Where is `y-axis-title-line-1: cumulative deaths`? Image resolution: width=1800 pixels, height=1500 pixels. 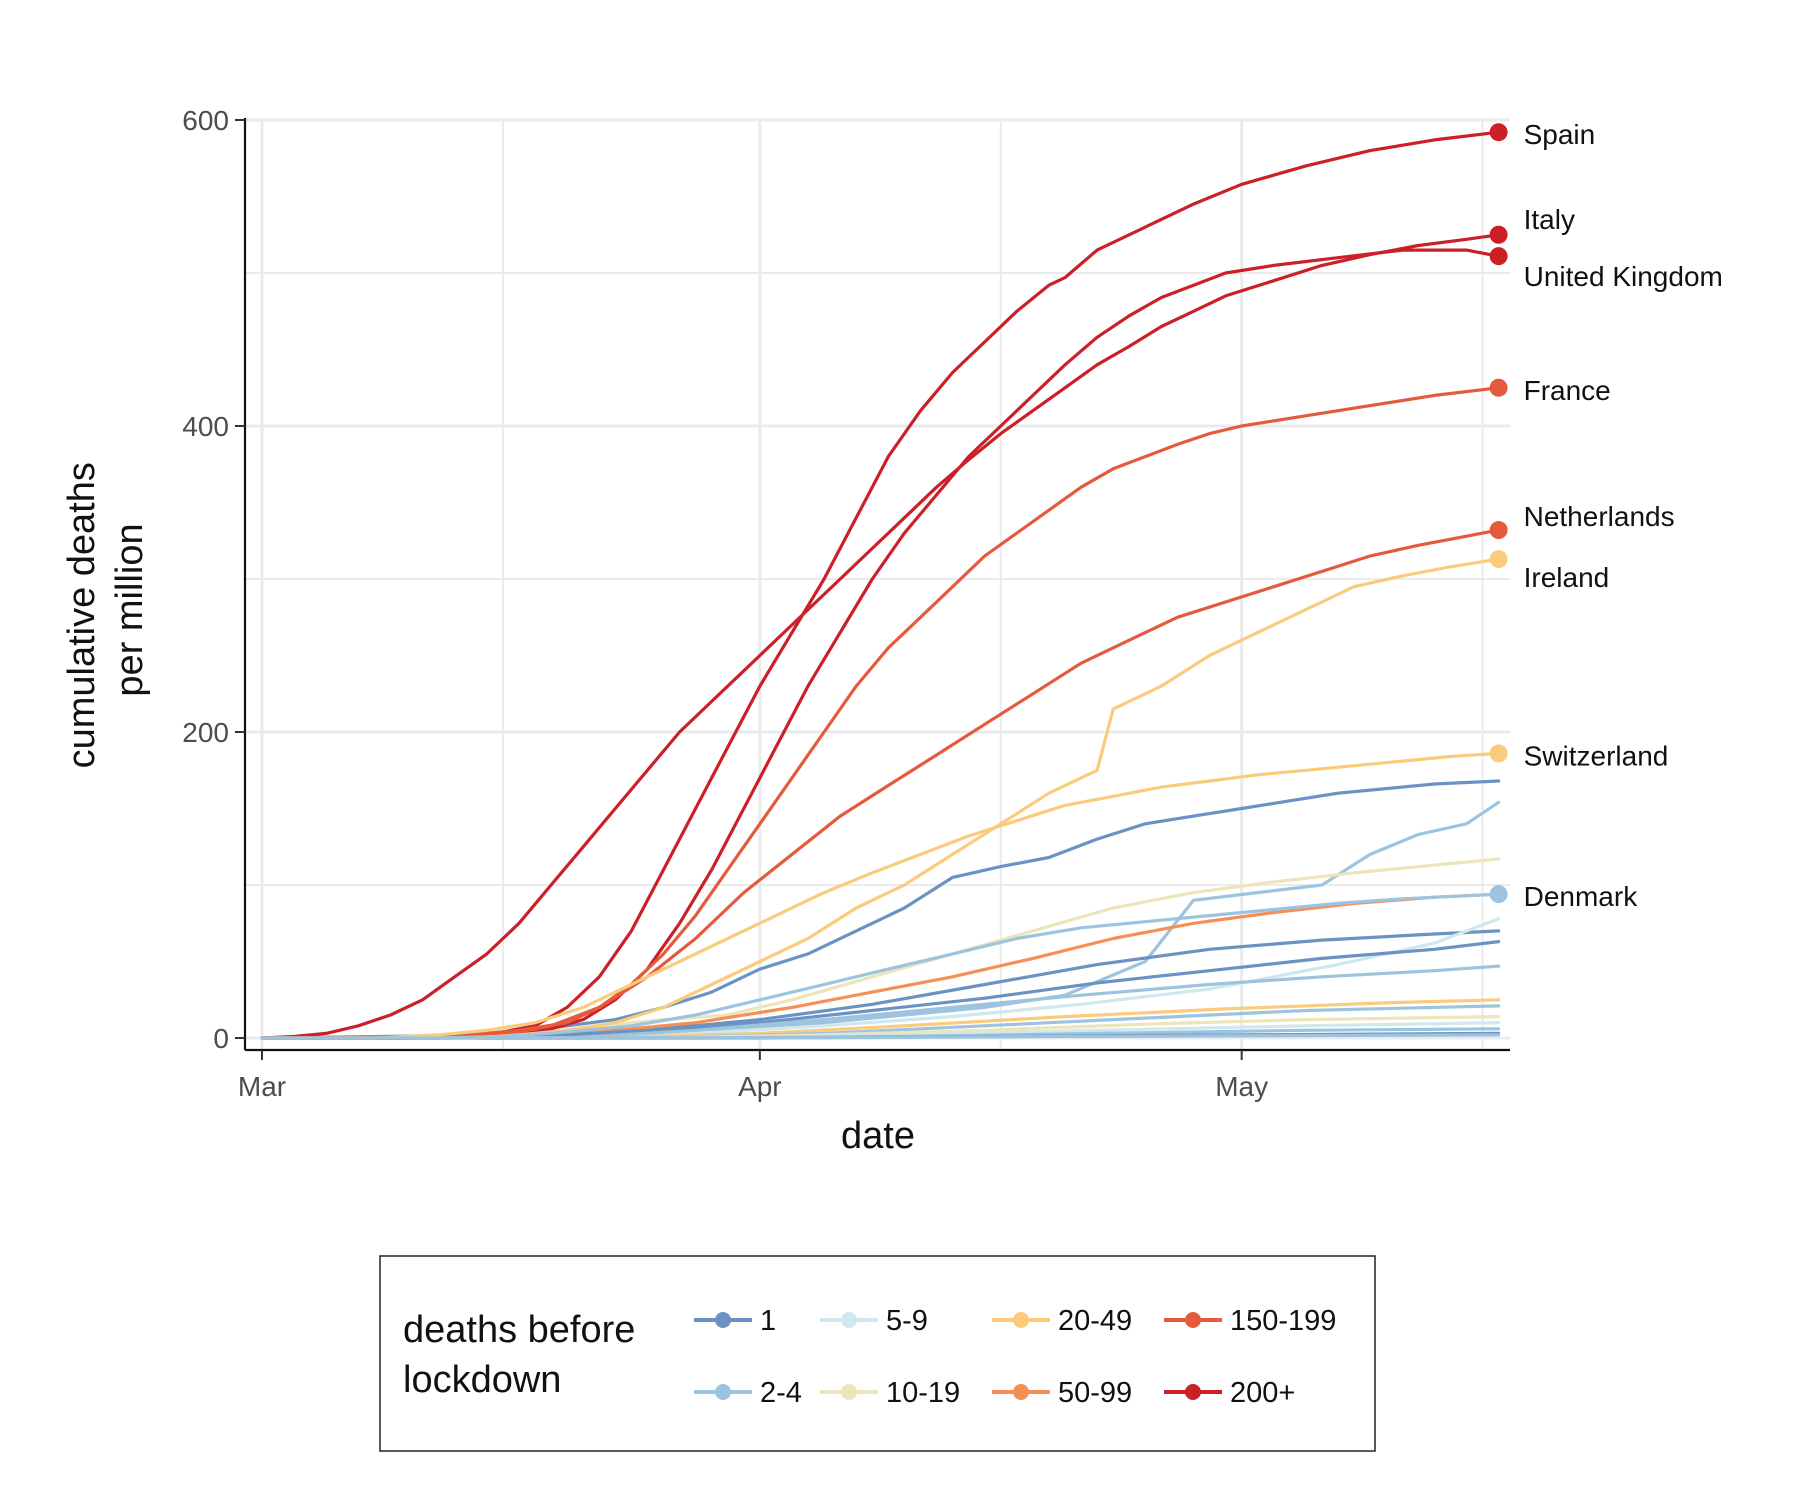 y-axis-title-line-1: cumulative deaths is located at coordinates (82, 615).